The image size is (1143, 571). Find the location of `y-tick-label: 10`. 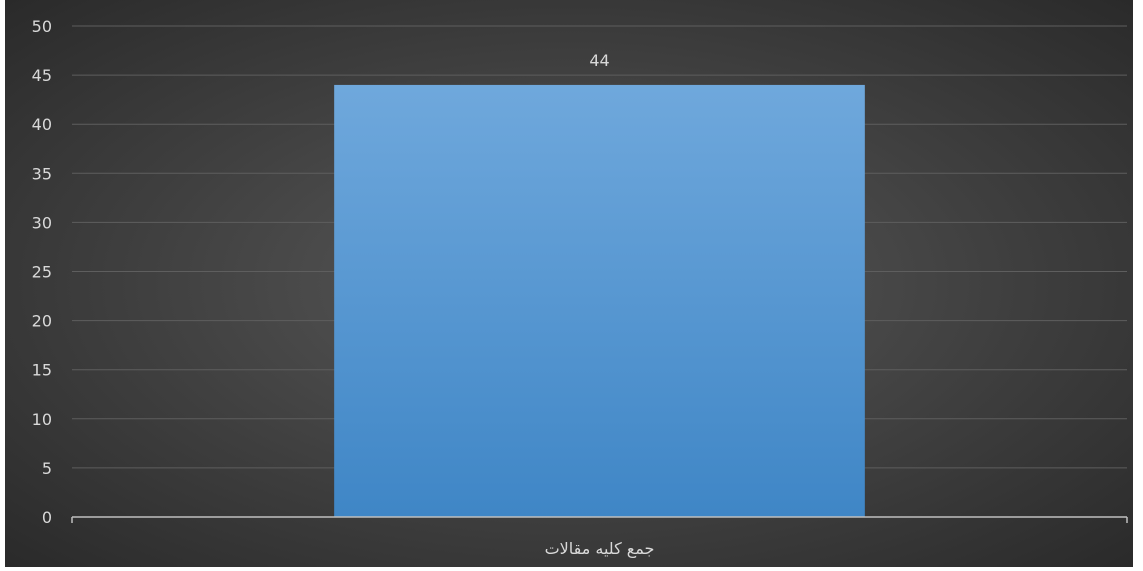

y-tick-label: 10 is located at coordinates (42, 419).